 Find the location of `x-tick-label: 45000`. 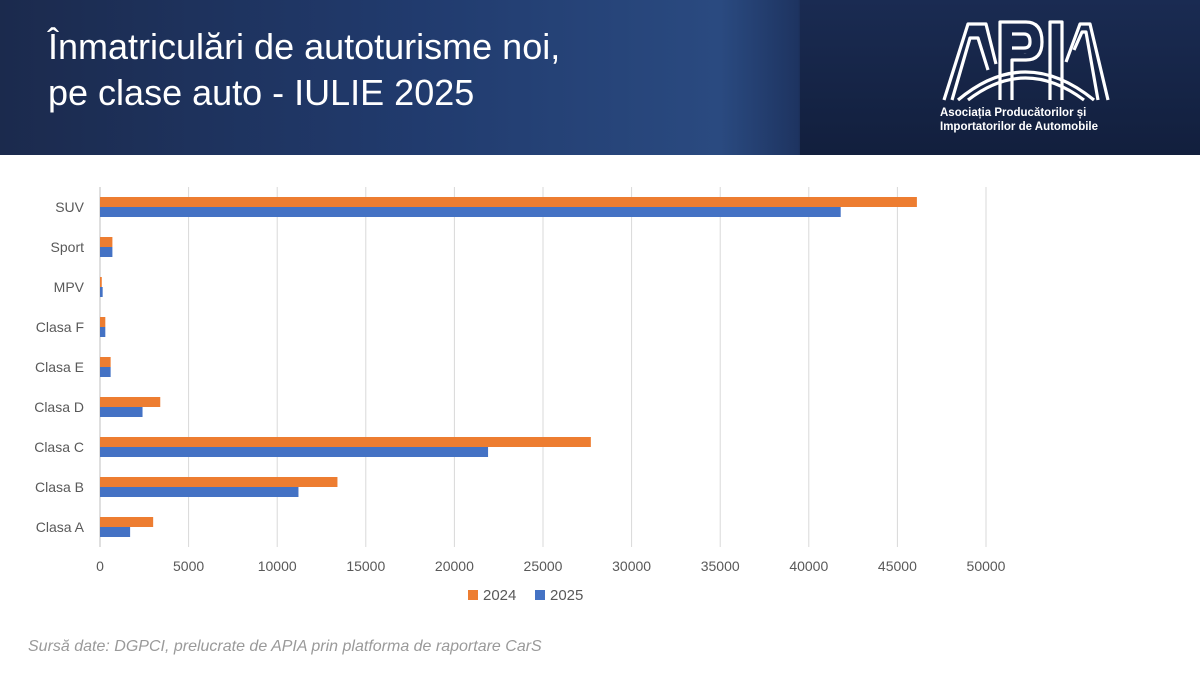

x-tick-label: 45000 is located at coordinates (897, 566).